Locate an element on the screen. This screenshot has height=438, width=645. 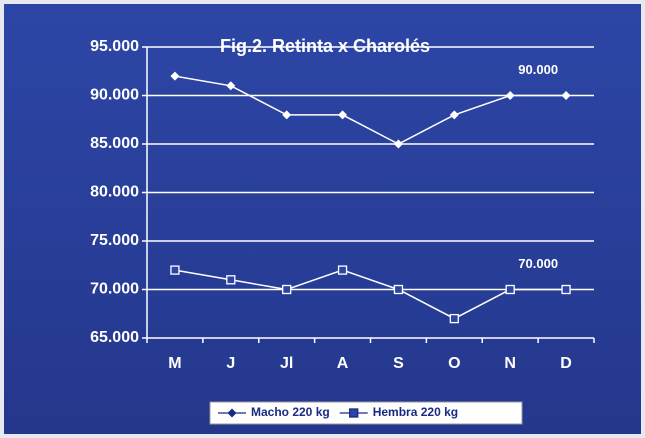
y-tick-label: 65.000 is located at coordinates (114, 337).